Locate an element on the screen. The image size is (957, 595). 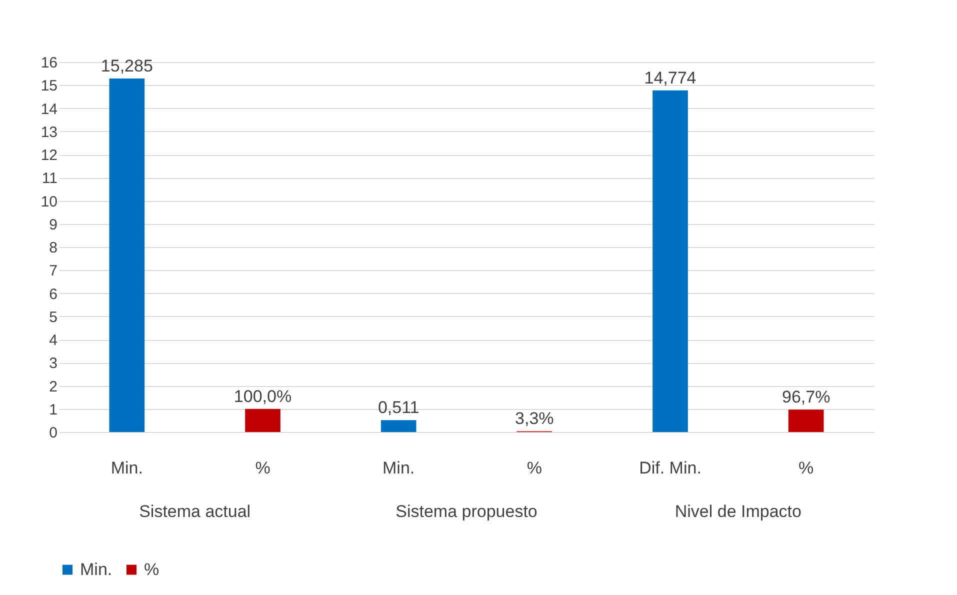
y-tick-label: 8 is located at coordinates (53, 248).